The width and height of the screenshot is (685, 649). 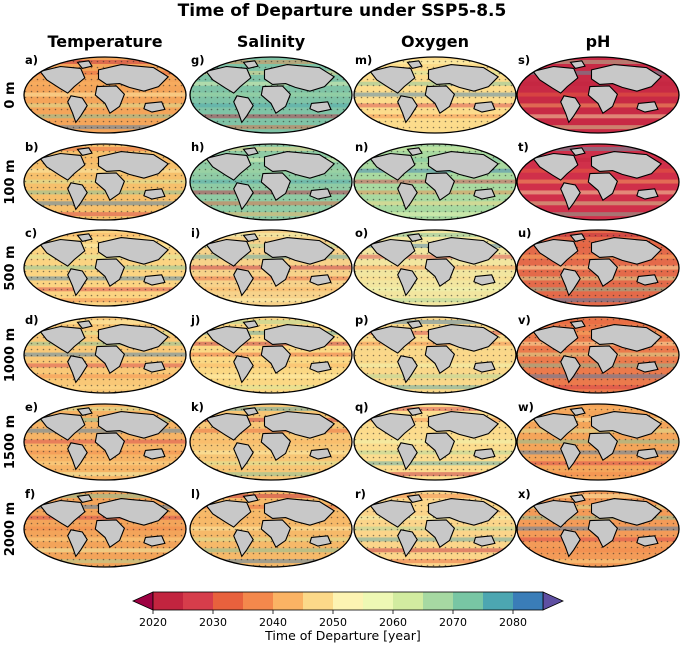 What do you see at coordinates (10, 94) in the screenshot?
I see `row-header: 0 m` at bounding box center [10, 94].